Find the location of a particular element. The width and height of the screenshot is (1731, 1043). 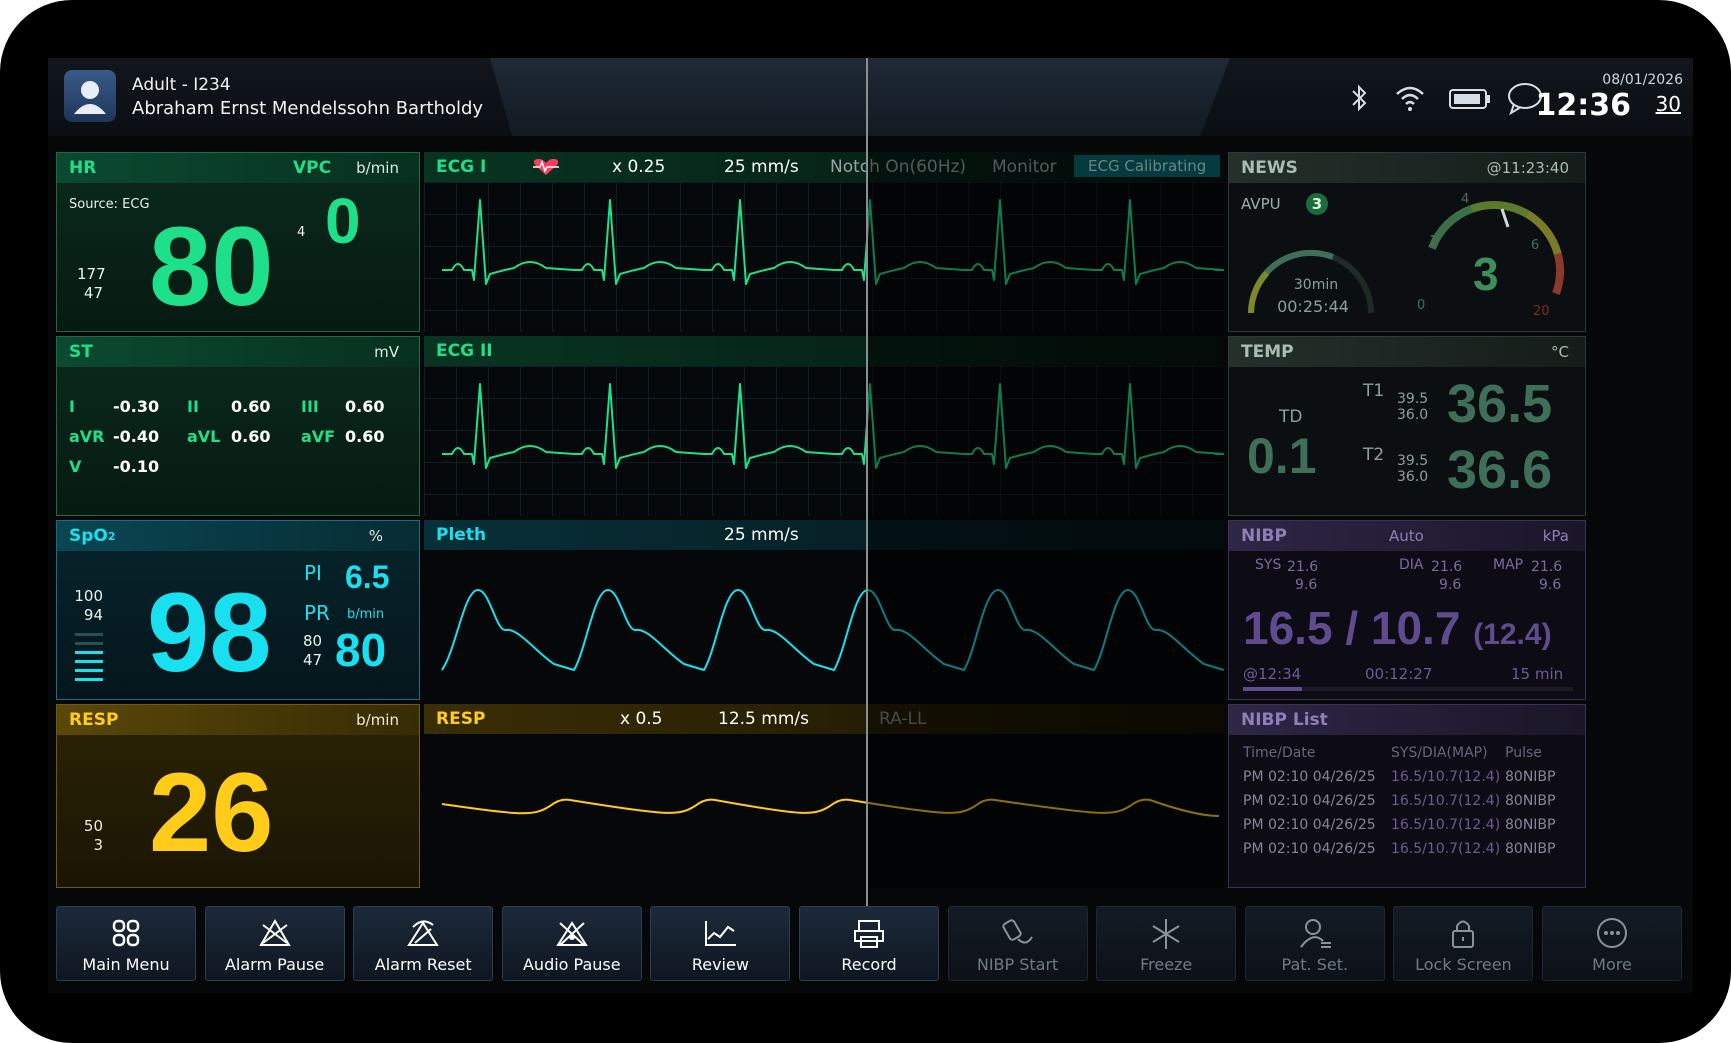

ecg1-speed: 25 mm/s is located at coordinates (761, 167).